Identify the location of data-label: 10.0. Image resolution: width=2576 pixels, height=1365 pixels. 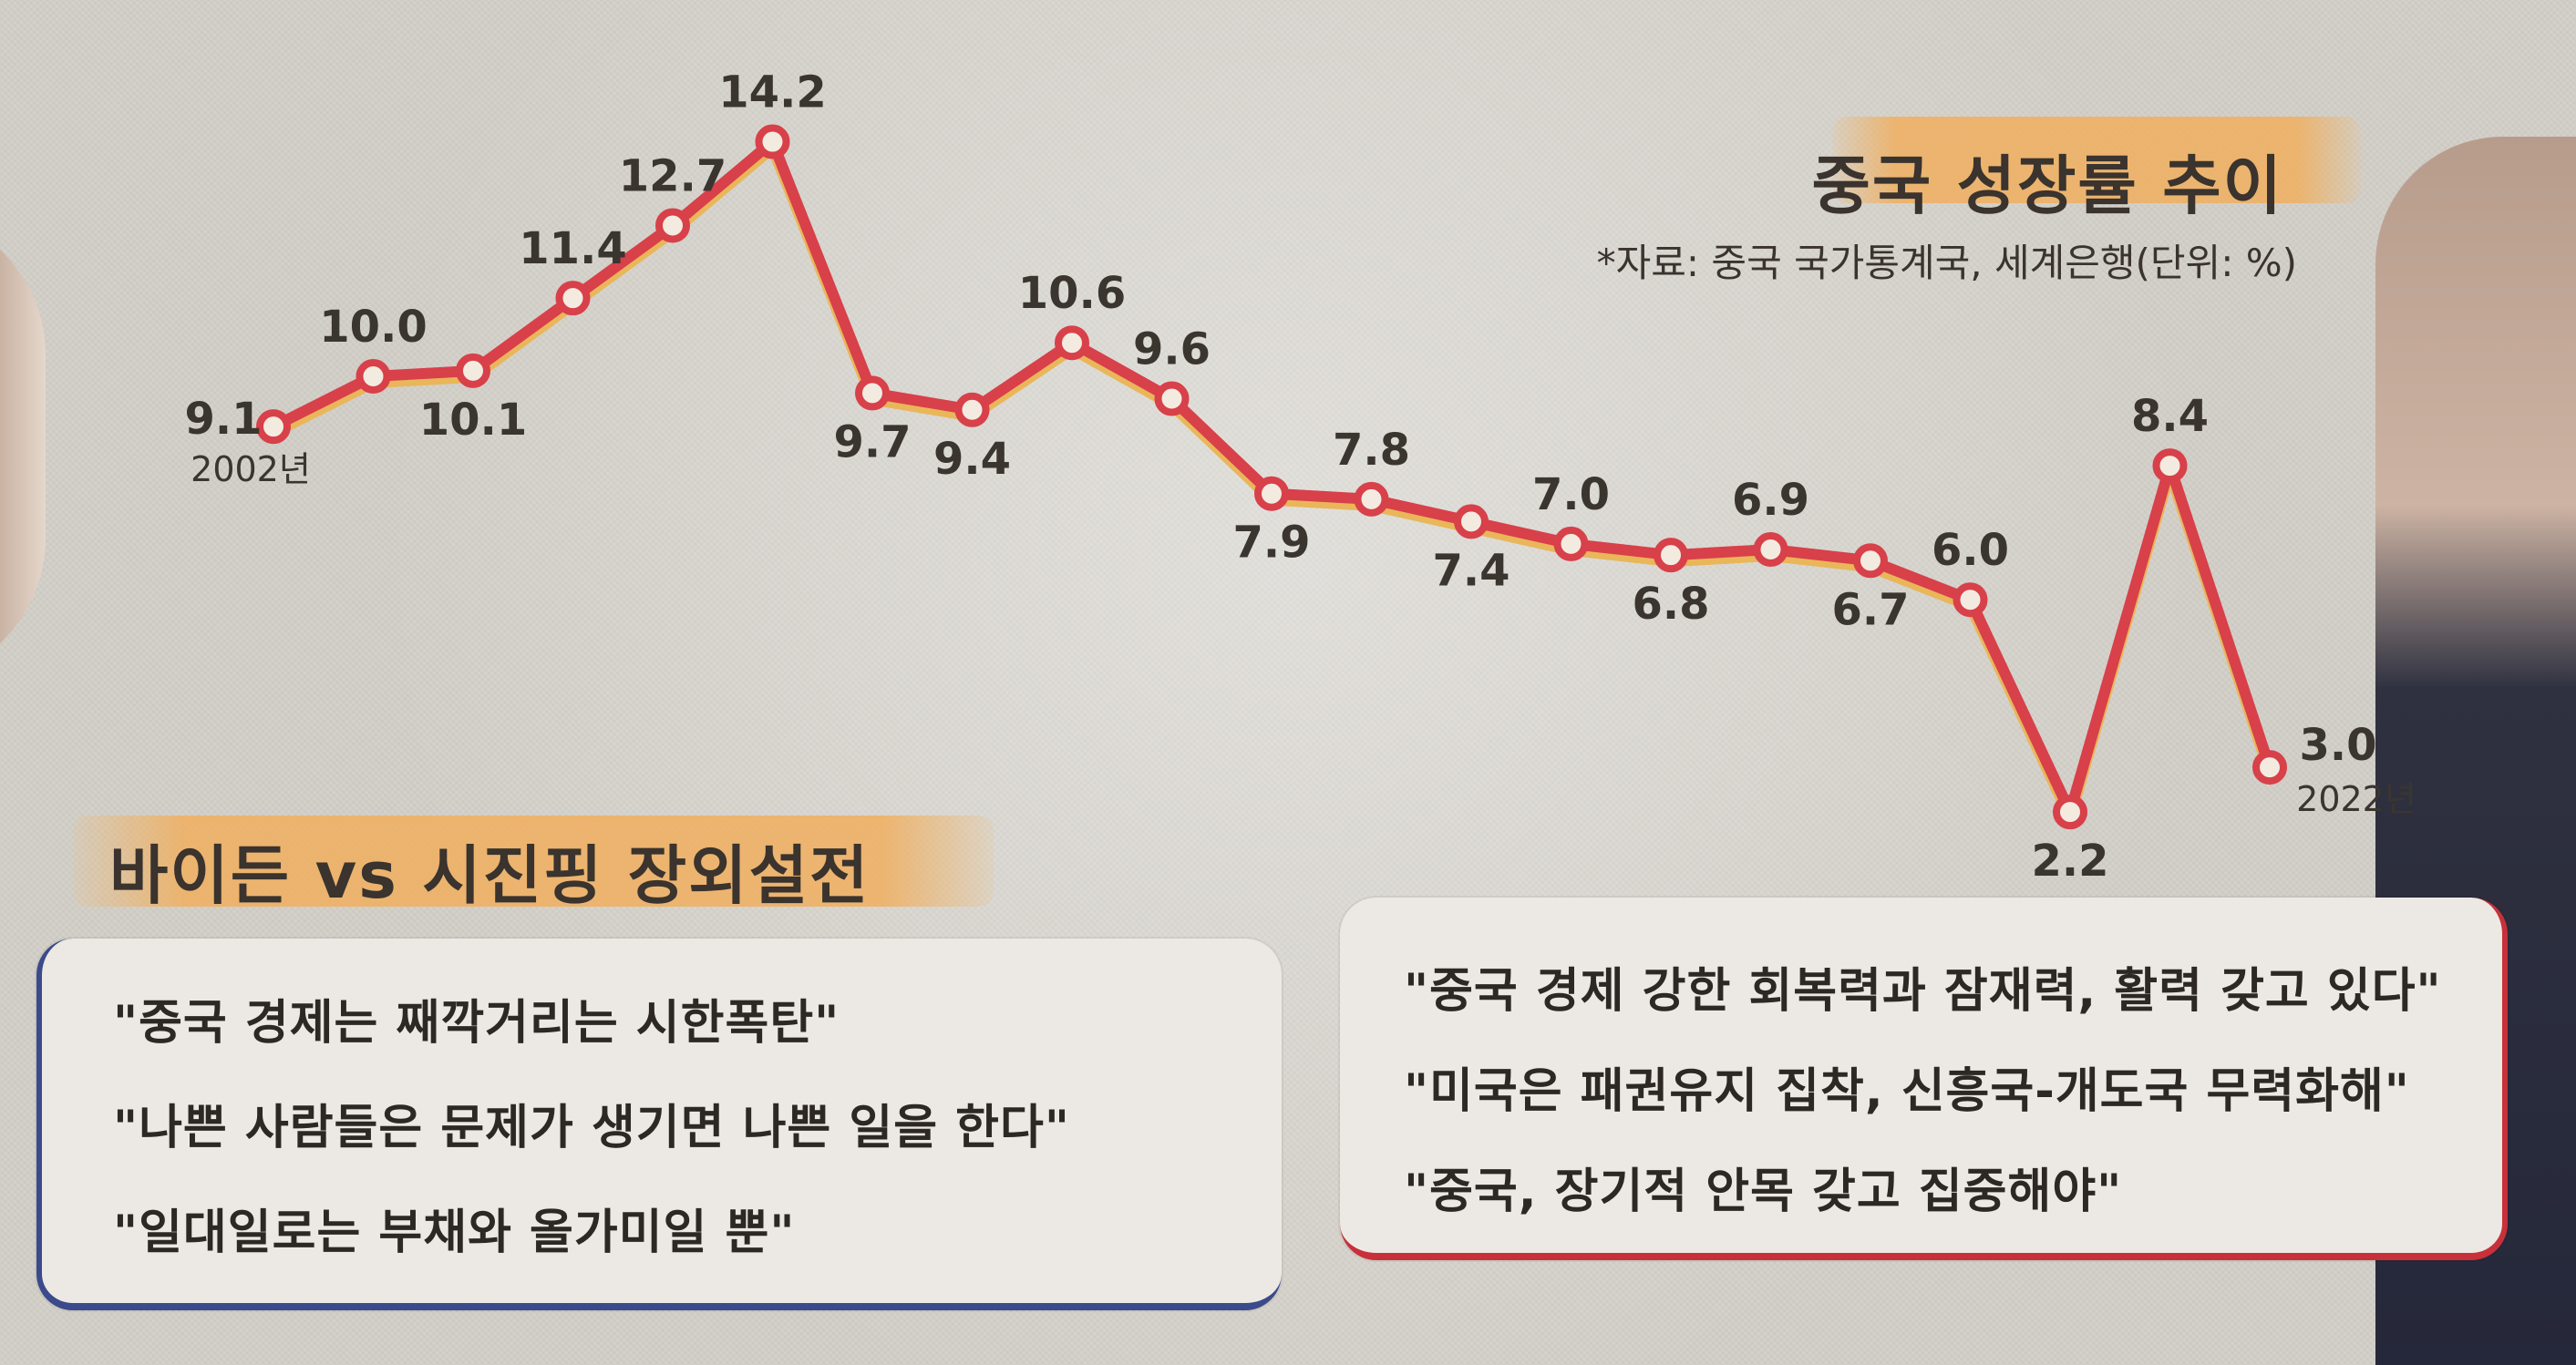
(373, 328).